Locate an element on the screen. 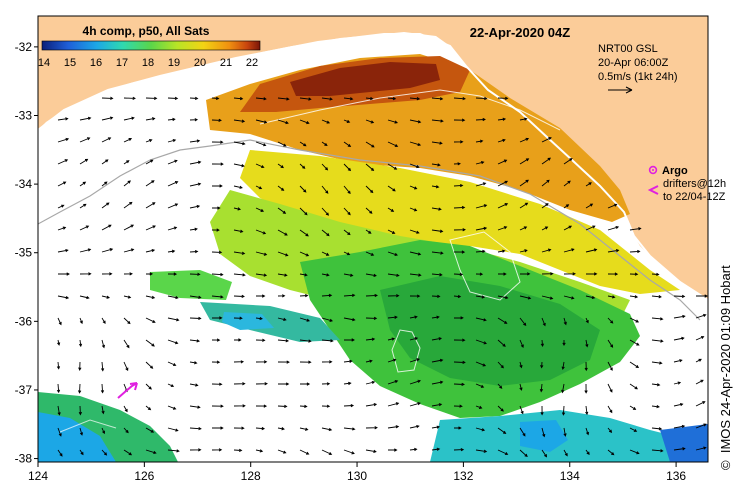  colorbar-tick-label: 15 is located at coordinates (70, 63).